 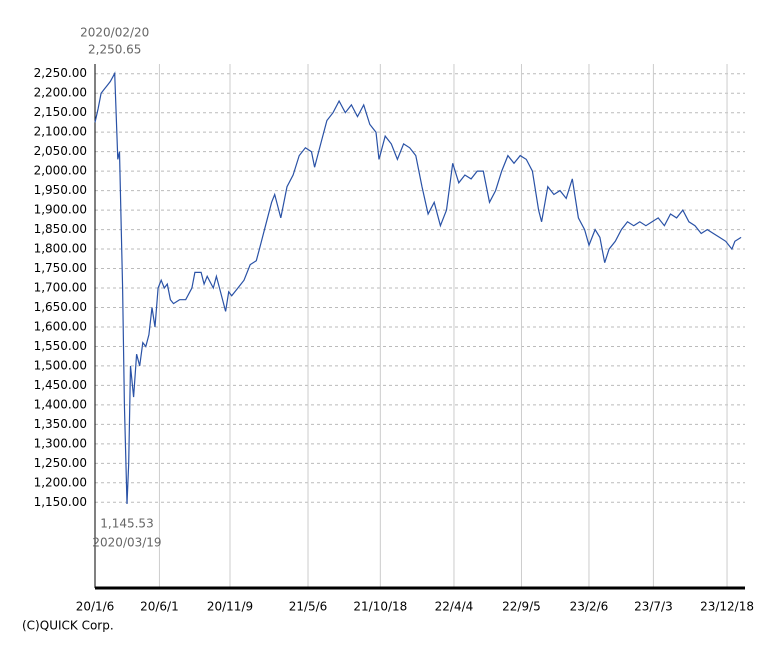 What do you see at coordinates (380, 607) in the screenshot?
I see `x-tick-label: 21/10/18` at bounding box center [380, 607].